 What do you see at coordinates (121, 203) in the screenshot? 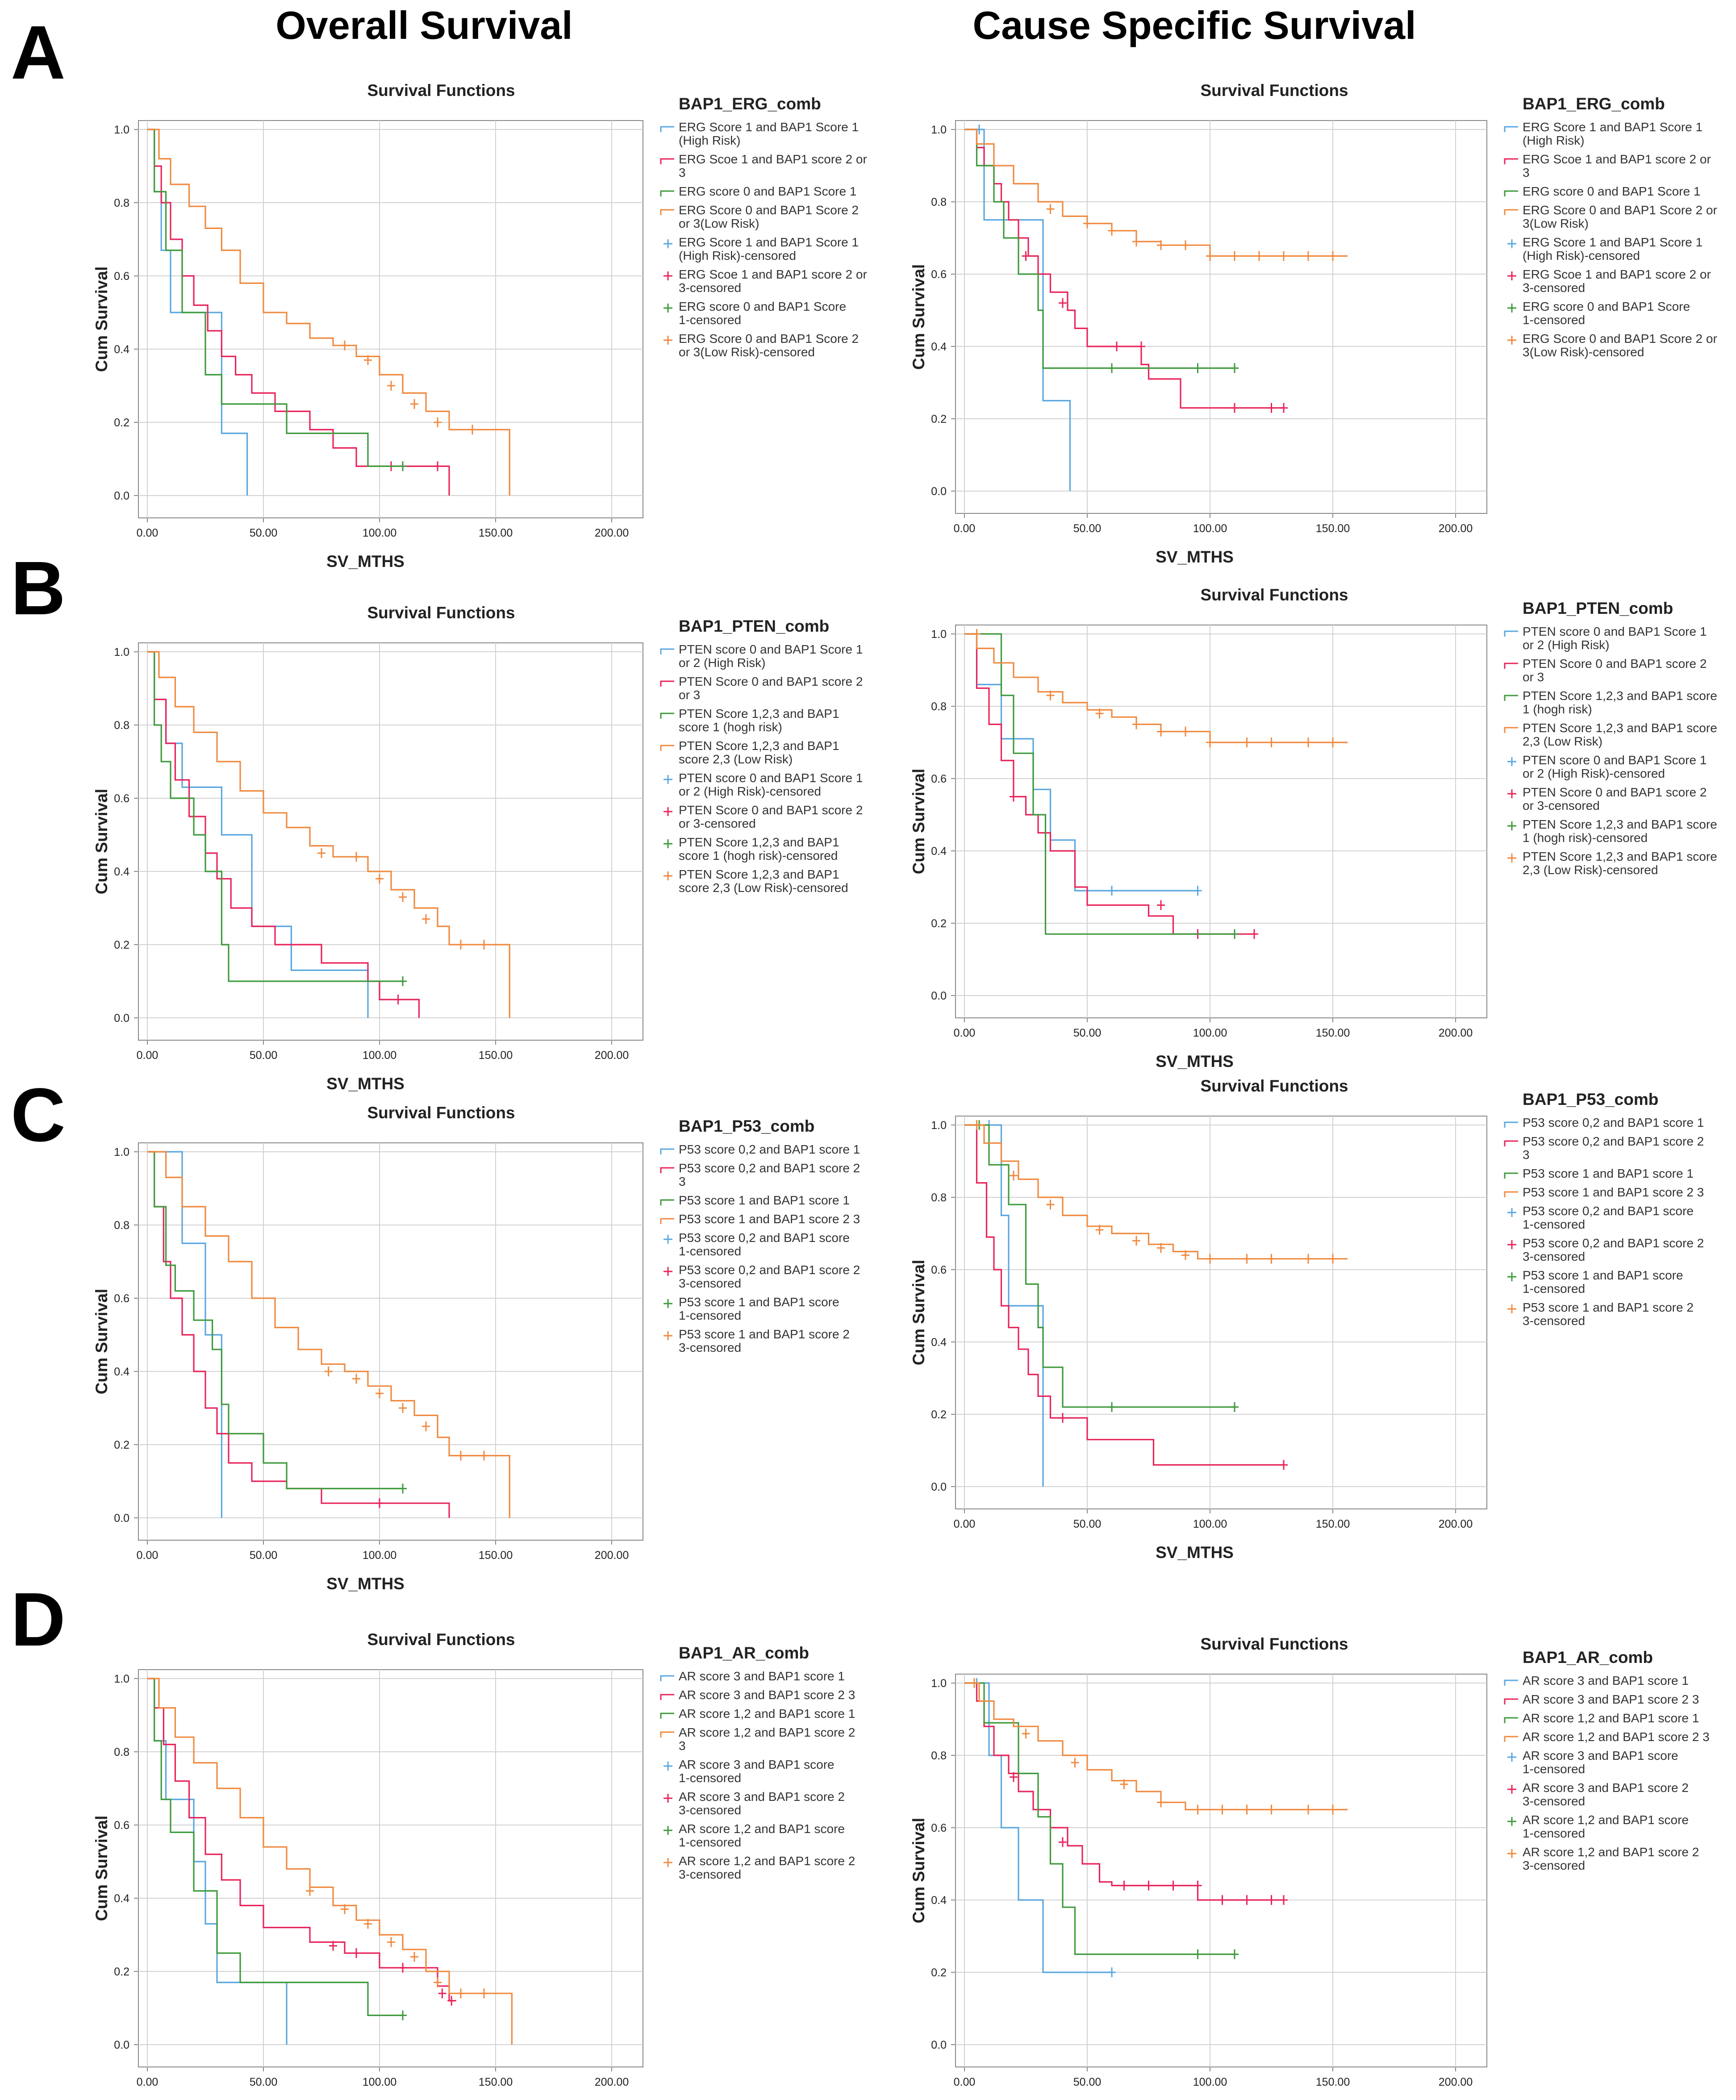
I see `y-tick-label: 0.8` at bounding box center [121, 203].